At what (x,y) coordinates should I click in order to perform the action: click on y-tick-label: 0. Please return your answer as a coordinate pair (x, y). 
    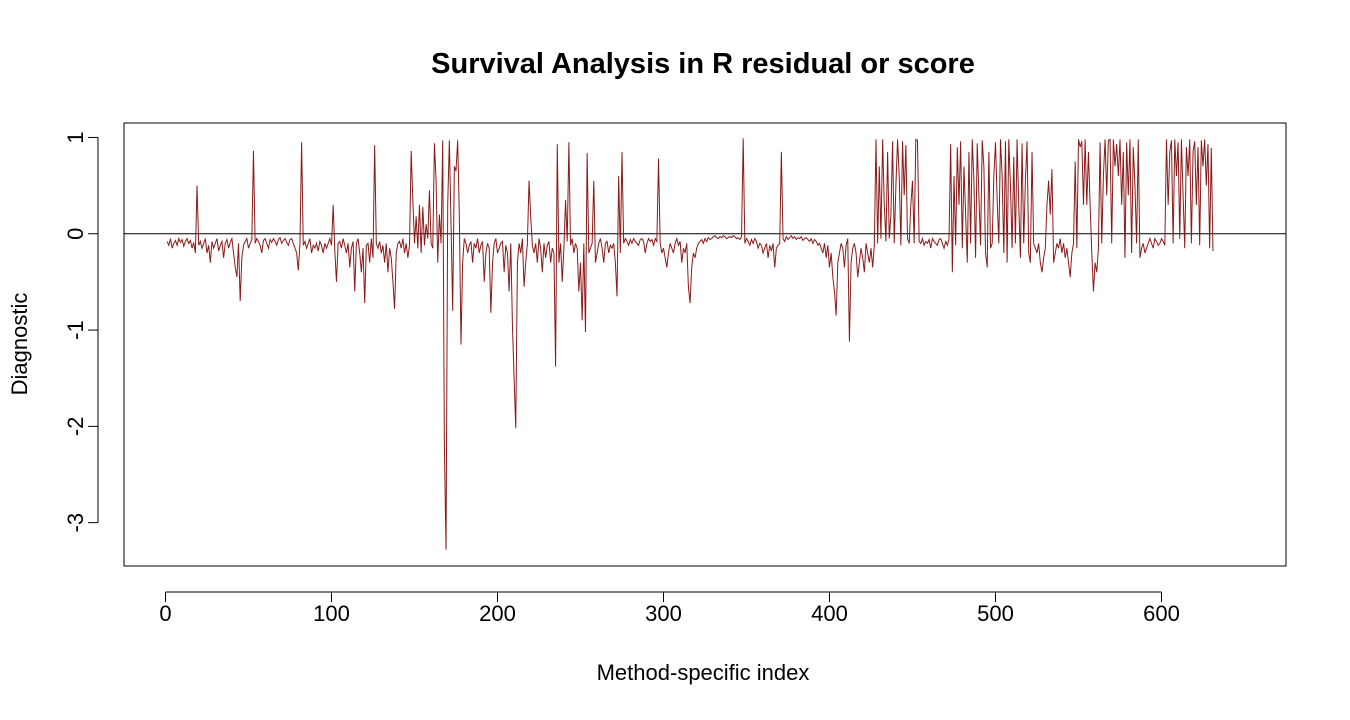
    Looking at the image, I should click on (75, 234).